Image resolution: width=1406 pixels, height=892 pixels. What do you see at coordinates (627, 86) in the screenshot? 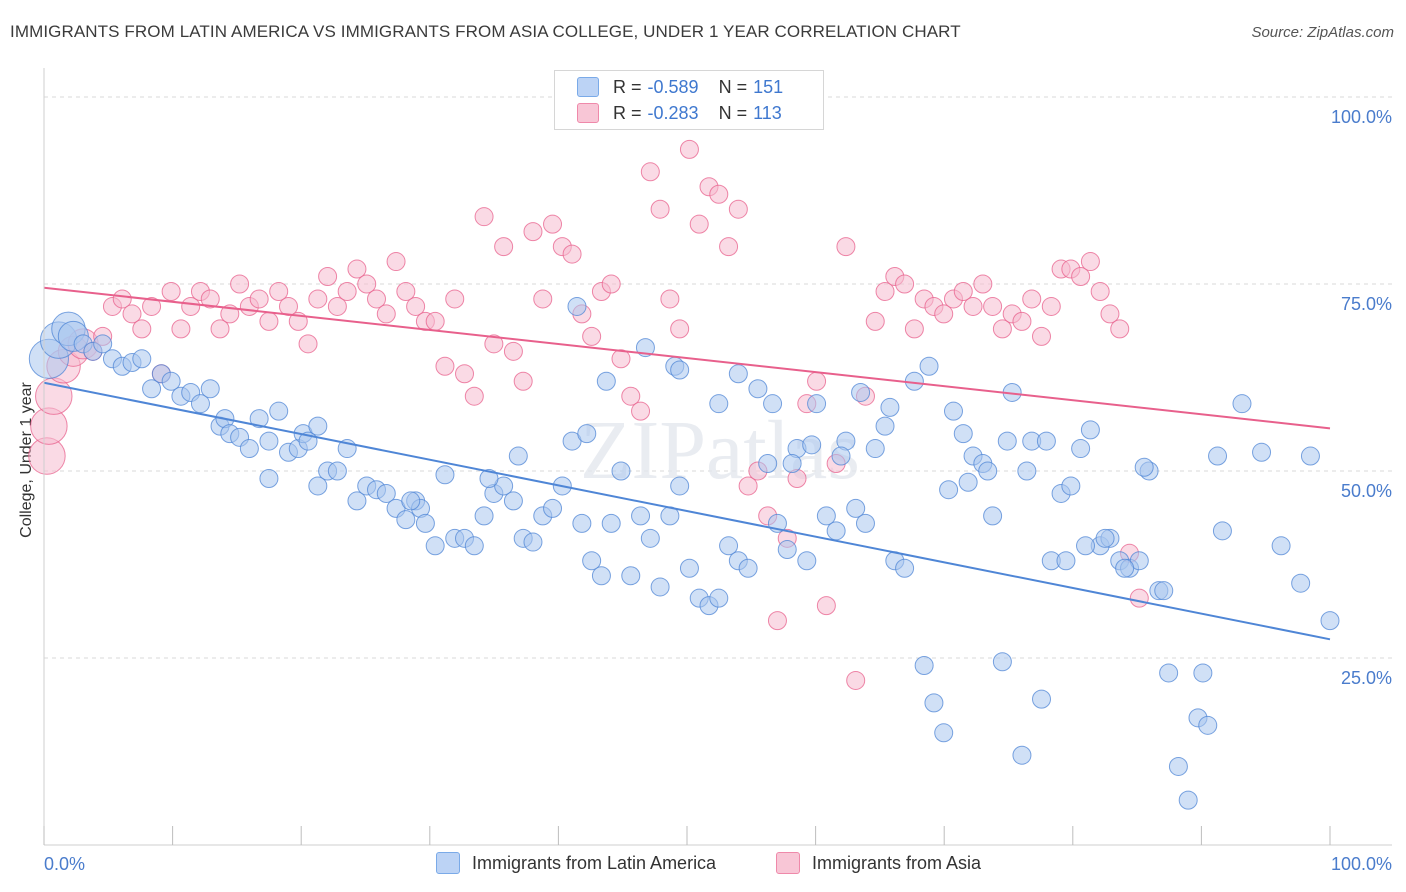
I see `r-label: R =` at bounding box center [627, 86].